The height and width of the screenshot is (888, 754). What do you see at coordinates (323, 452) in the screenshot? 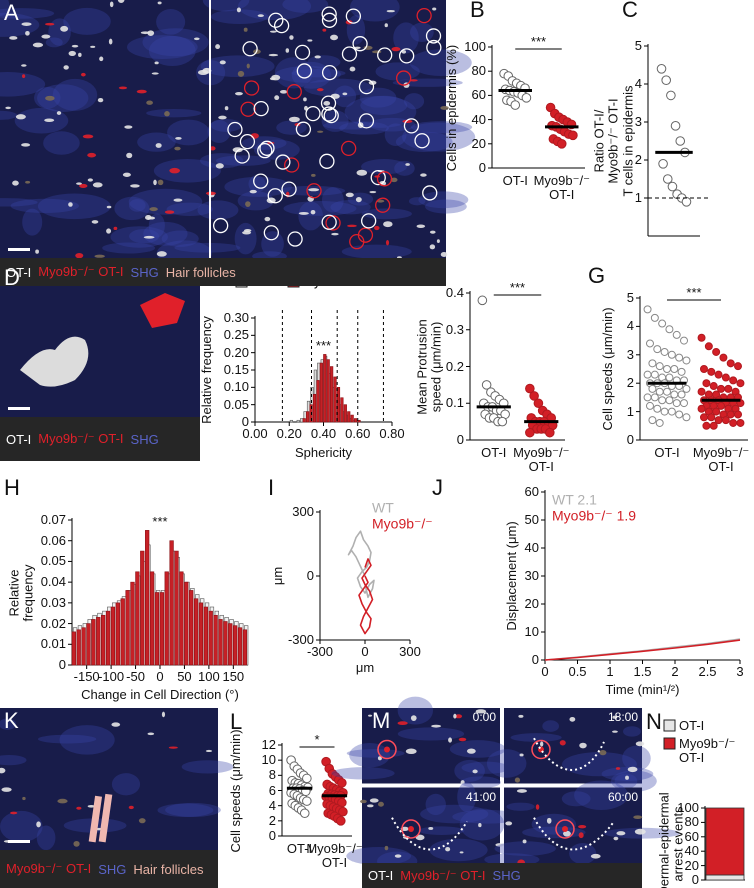
I see `x-axis-label: Sphericity` at bounding box center [323, 452].